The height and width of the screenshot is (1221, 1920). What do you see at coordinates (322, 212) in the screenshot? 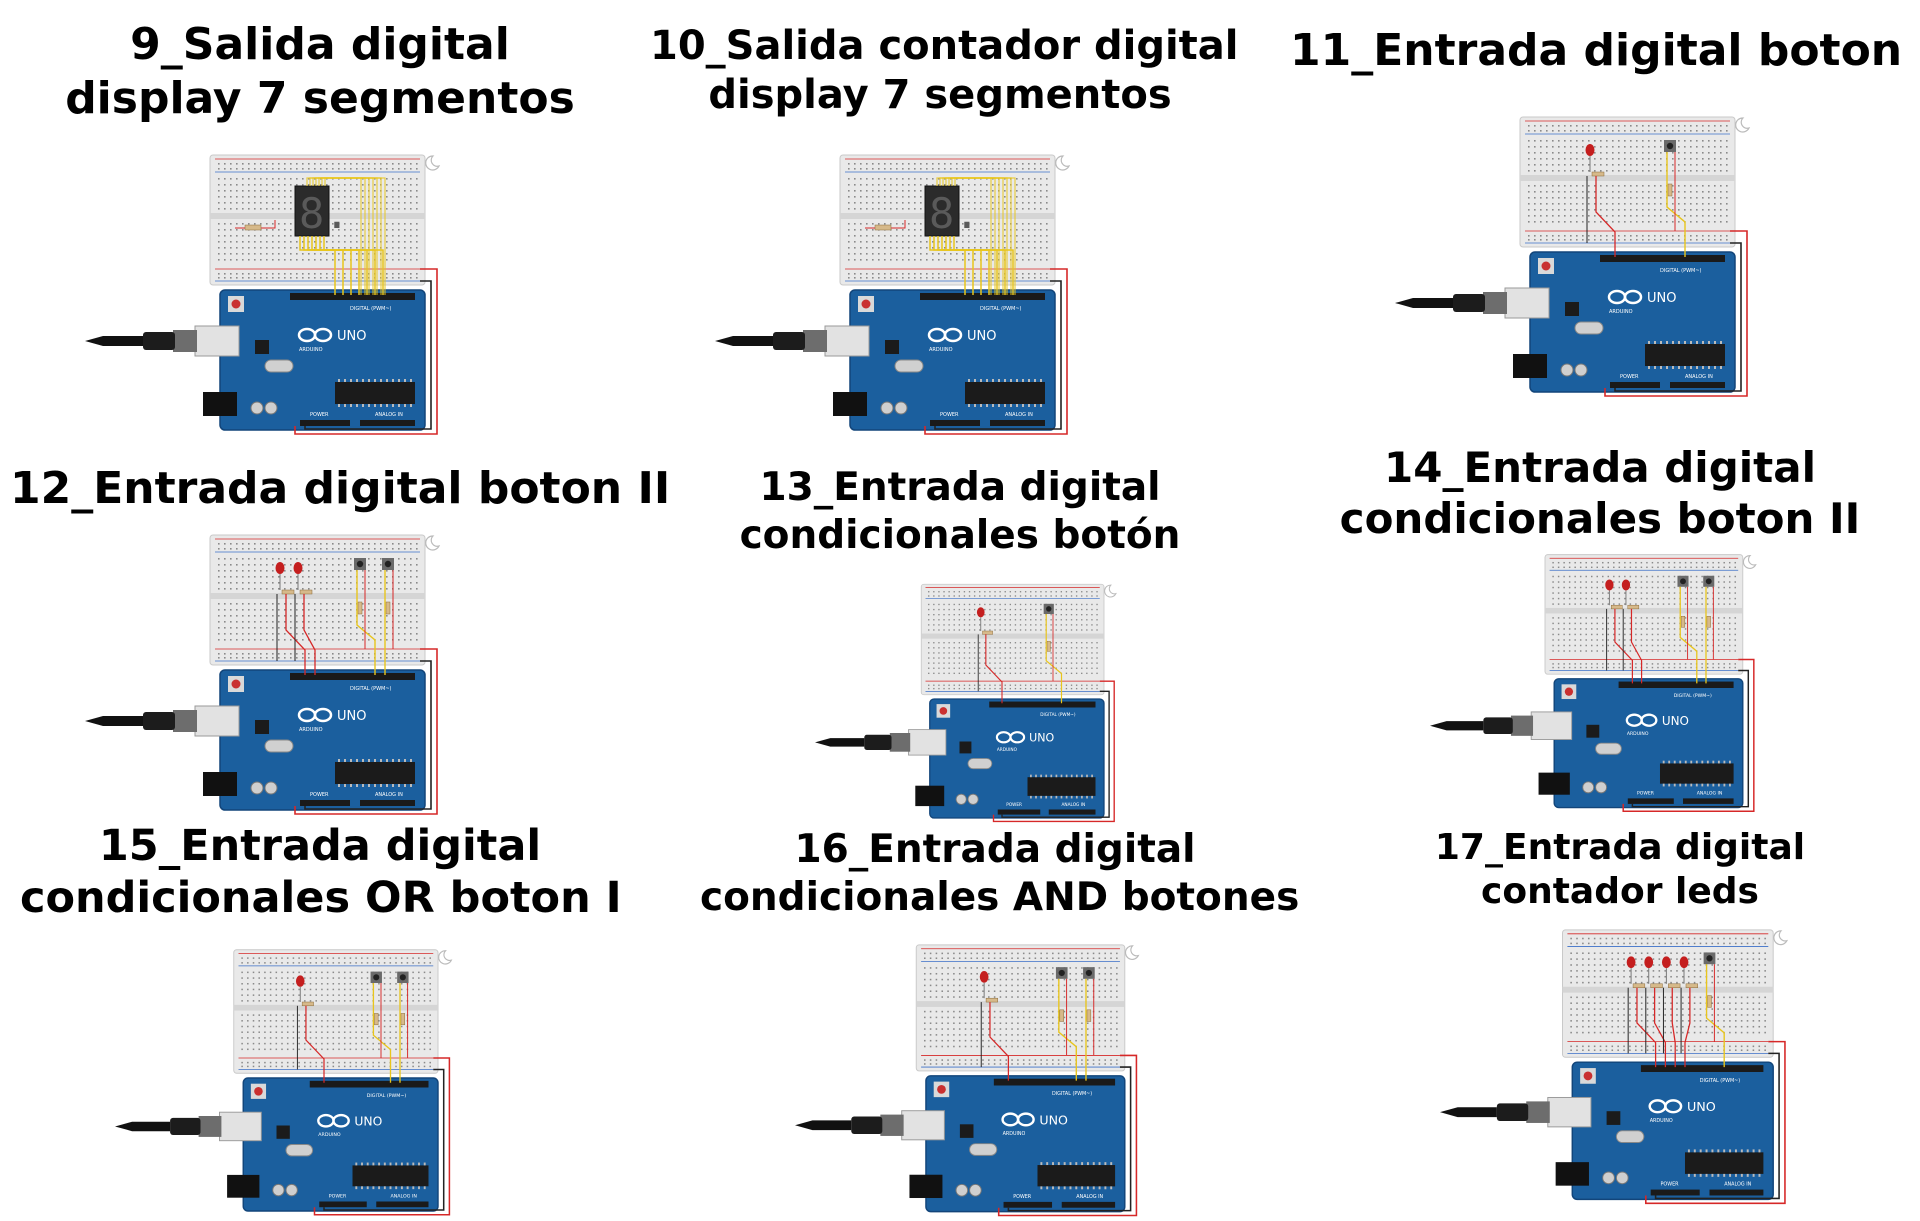
I see `seven-segment-display: 8.` at bounding box center [322, 212].